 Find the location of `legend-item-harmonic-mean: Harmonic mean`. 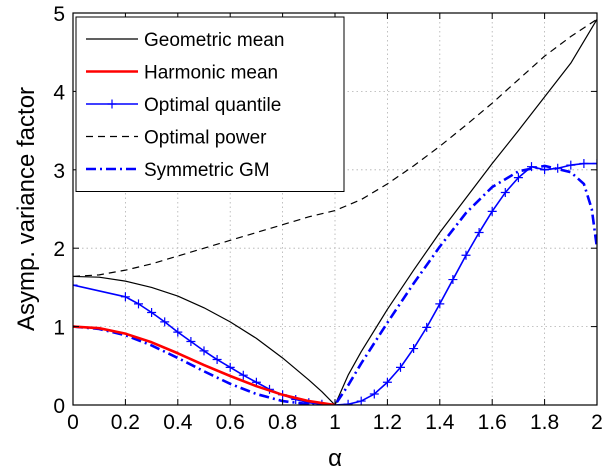

legend-item-harmonic-mean: Harmonic mean is located at coordinates (182, 73).